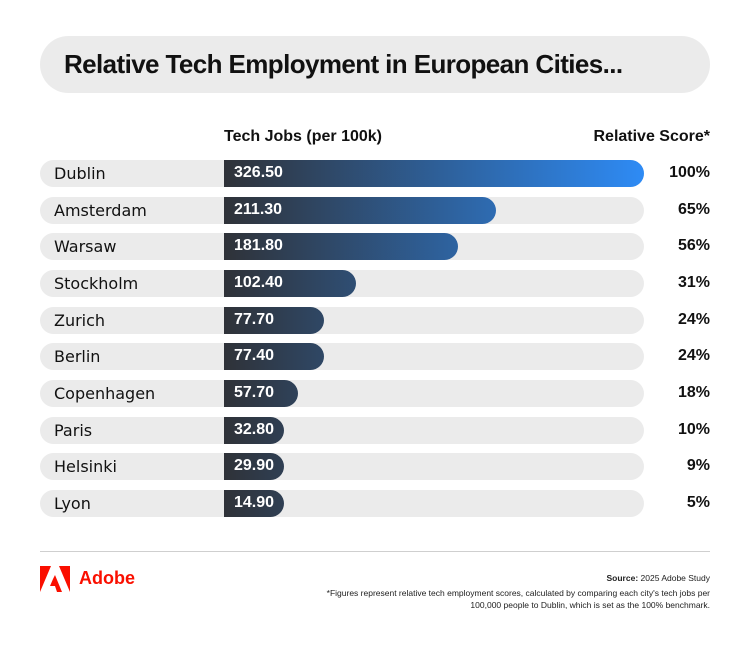 The height and width of the screenshot is (657, 750). I want to click on source-text: 2025 Adobe Study, so click(674, 578).